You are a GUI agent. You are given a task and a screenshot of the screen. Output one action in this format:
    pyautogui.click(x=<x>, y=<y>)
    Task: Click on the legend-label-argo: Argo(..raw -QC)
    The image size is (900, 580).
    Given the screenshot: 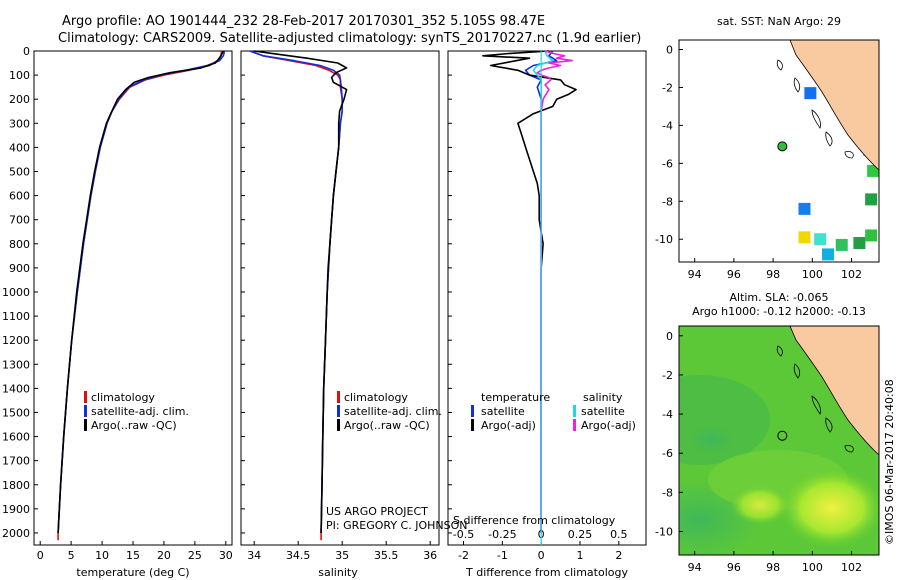 What is the action you would take?
    pyautogui.click(x=387, y=425)
    